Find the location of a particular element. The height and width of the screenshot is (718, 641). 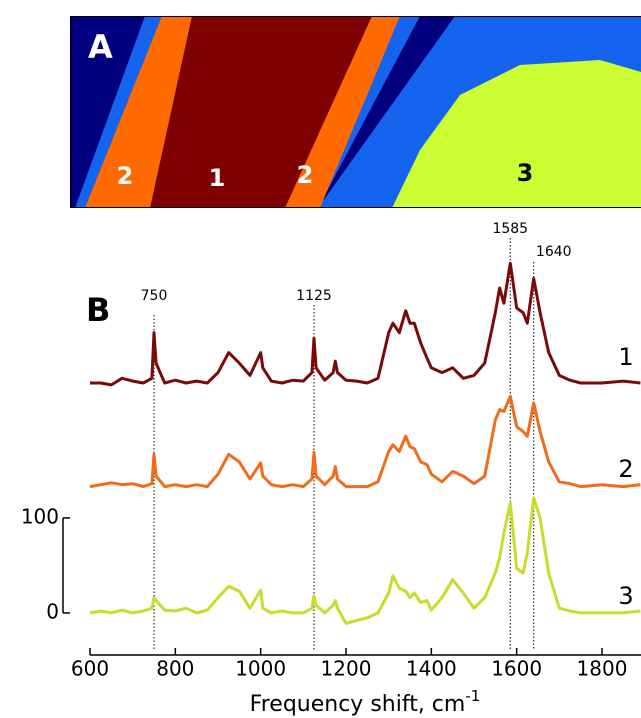

panel-label: B is located at coordinates (98, 310).